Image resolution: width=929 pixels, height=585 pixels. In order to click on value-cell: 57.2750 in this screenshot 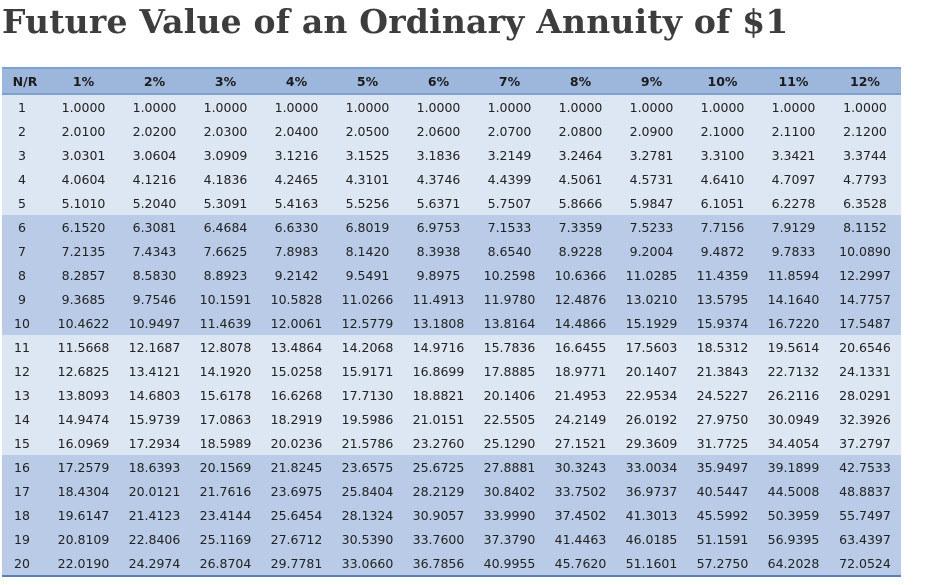, I will do `click(722, 564)`.